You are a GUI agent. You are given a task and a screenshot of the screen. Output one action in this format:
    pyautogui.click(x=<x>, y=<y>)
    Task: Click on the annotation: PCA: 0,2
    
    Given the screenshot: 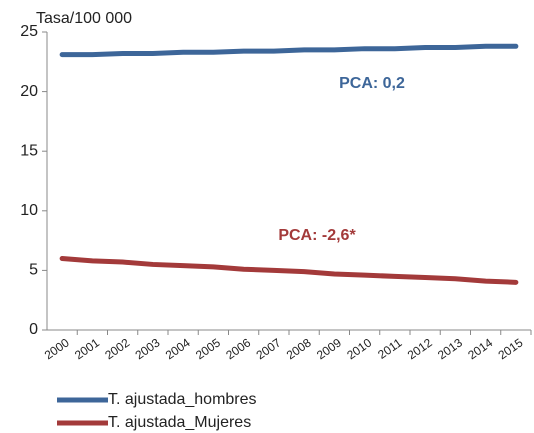 What is the action you would take?
    pyautogui.click(x=372, y=83)
    